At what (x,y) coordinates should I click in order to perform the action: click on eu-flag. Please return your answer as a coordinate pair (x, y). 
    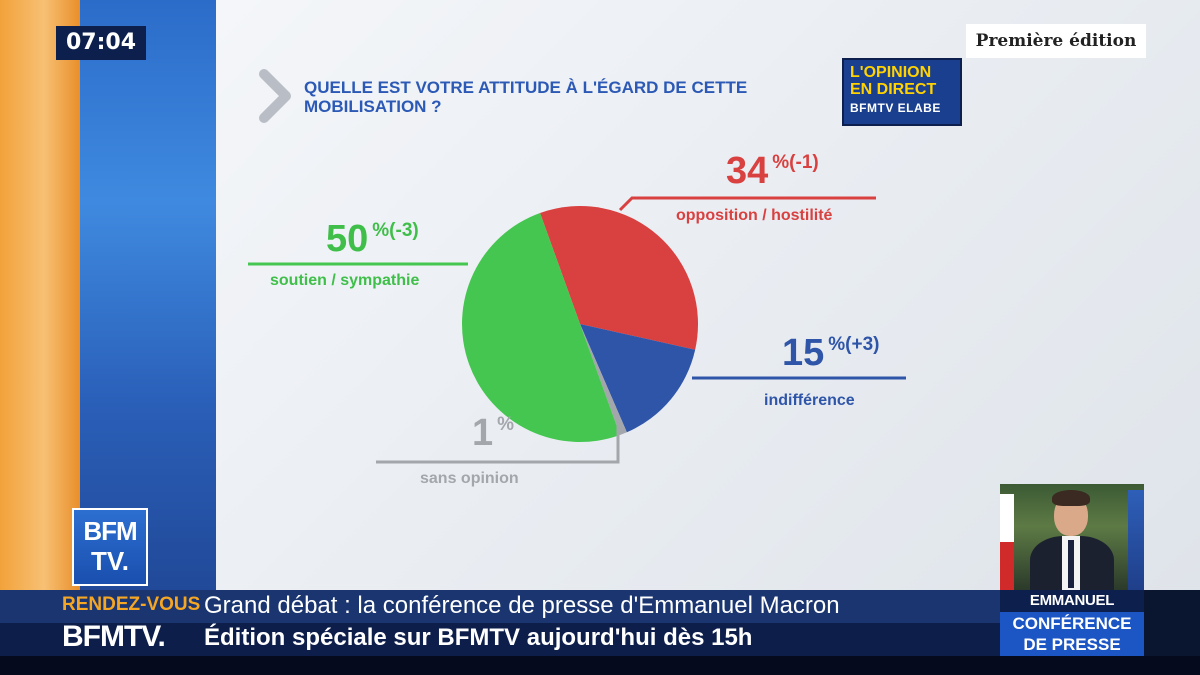
    Looking at the image, I should click on (1136, 540).